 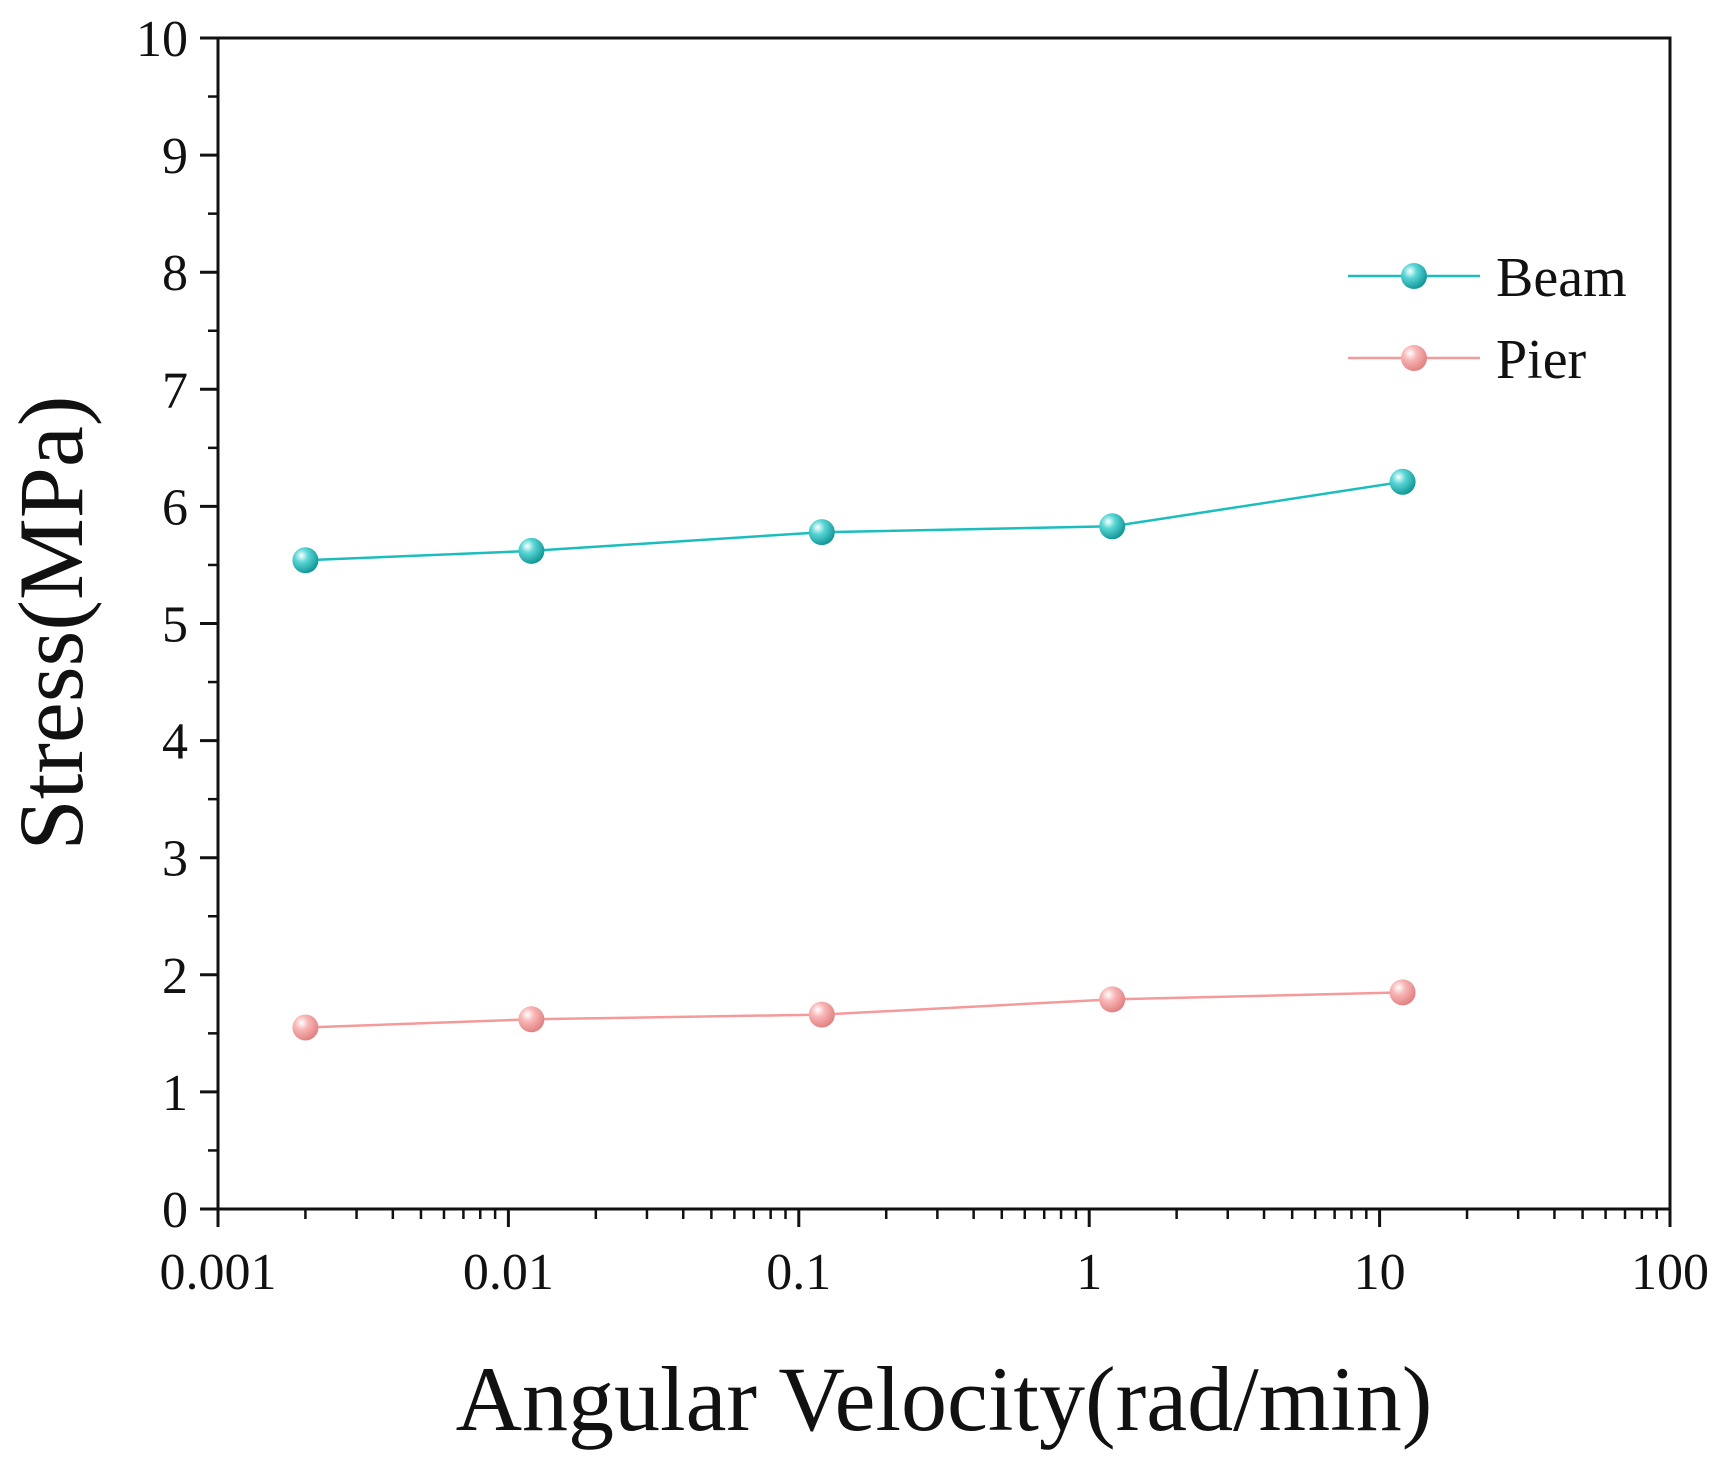 What do you see at coordinates (175, 1093) in the screenshot?
I see `y-tick-label: 1` at bounding box center [175, 1093].